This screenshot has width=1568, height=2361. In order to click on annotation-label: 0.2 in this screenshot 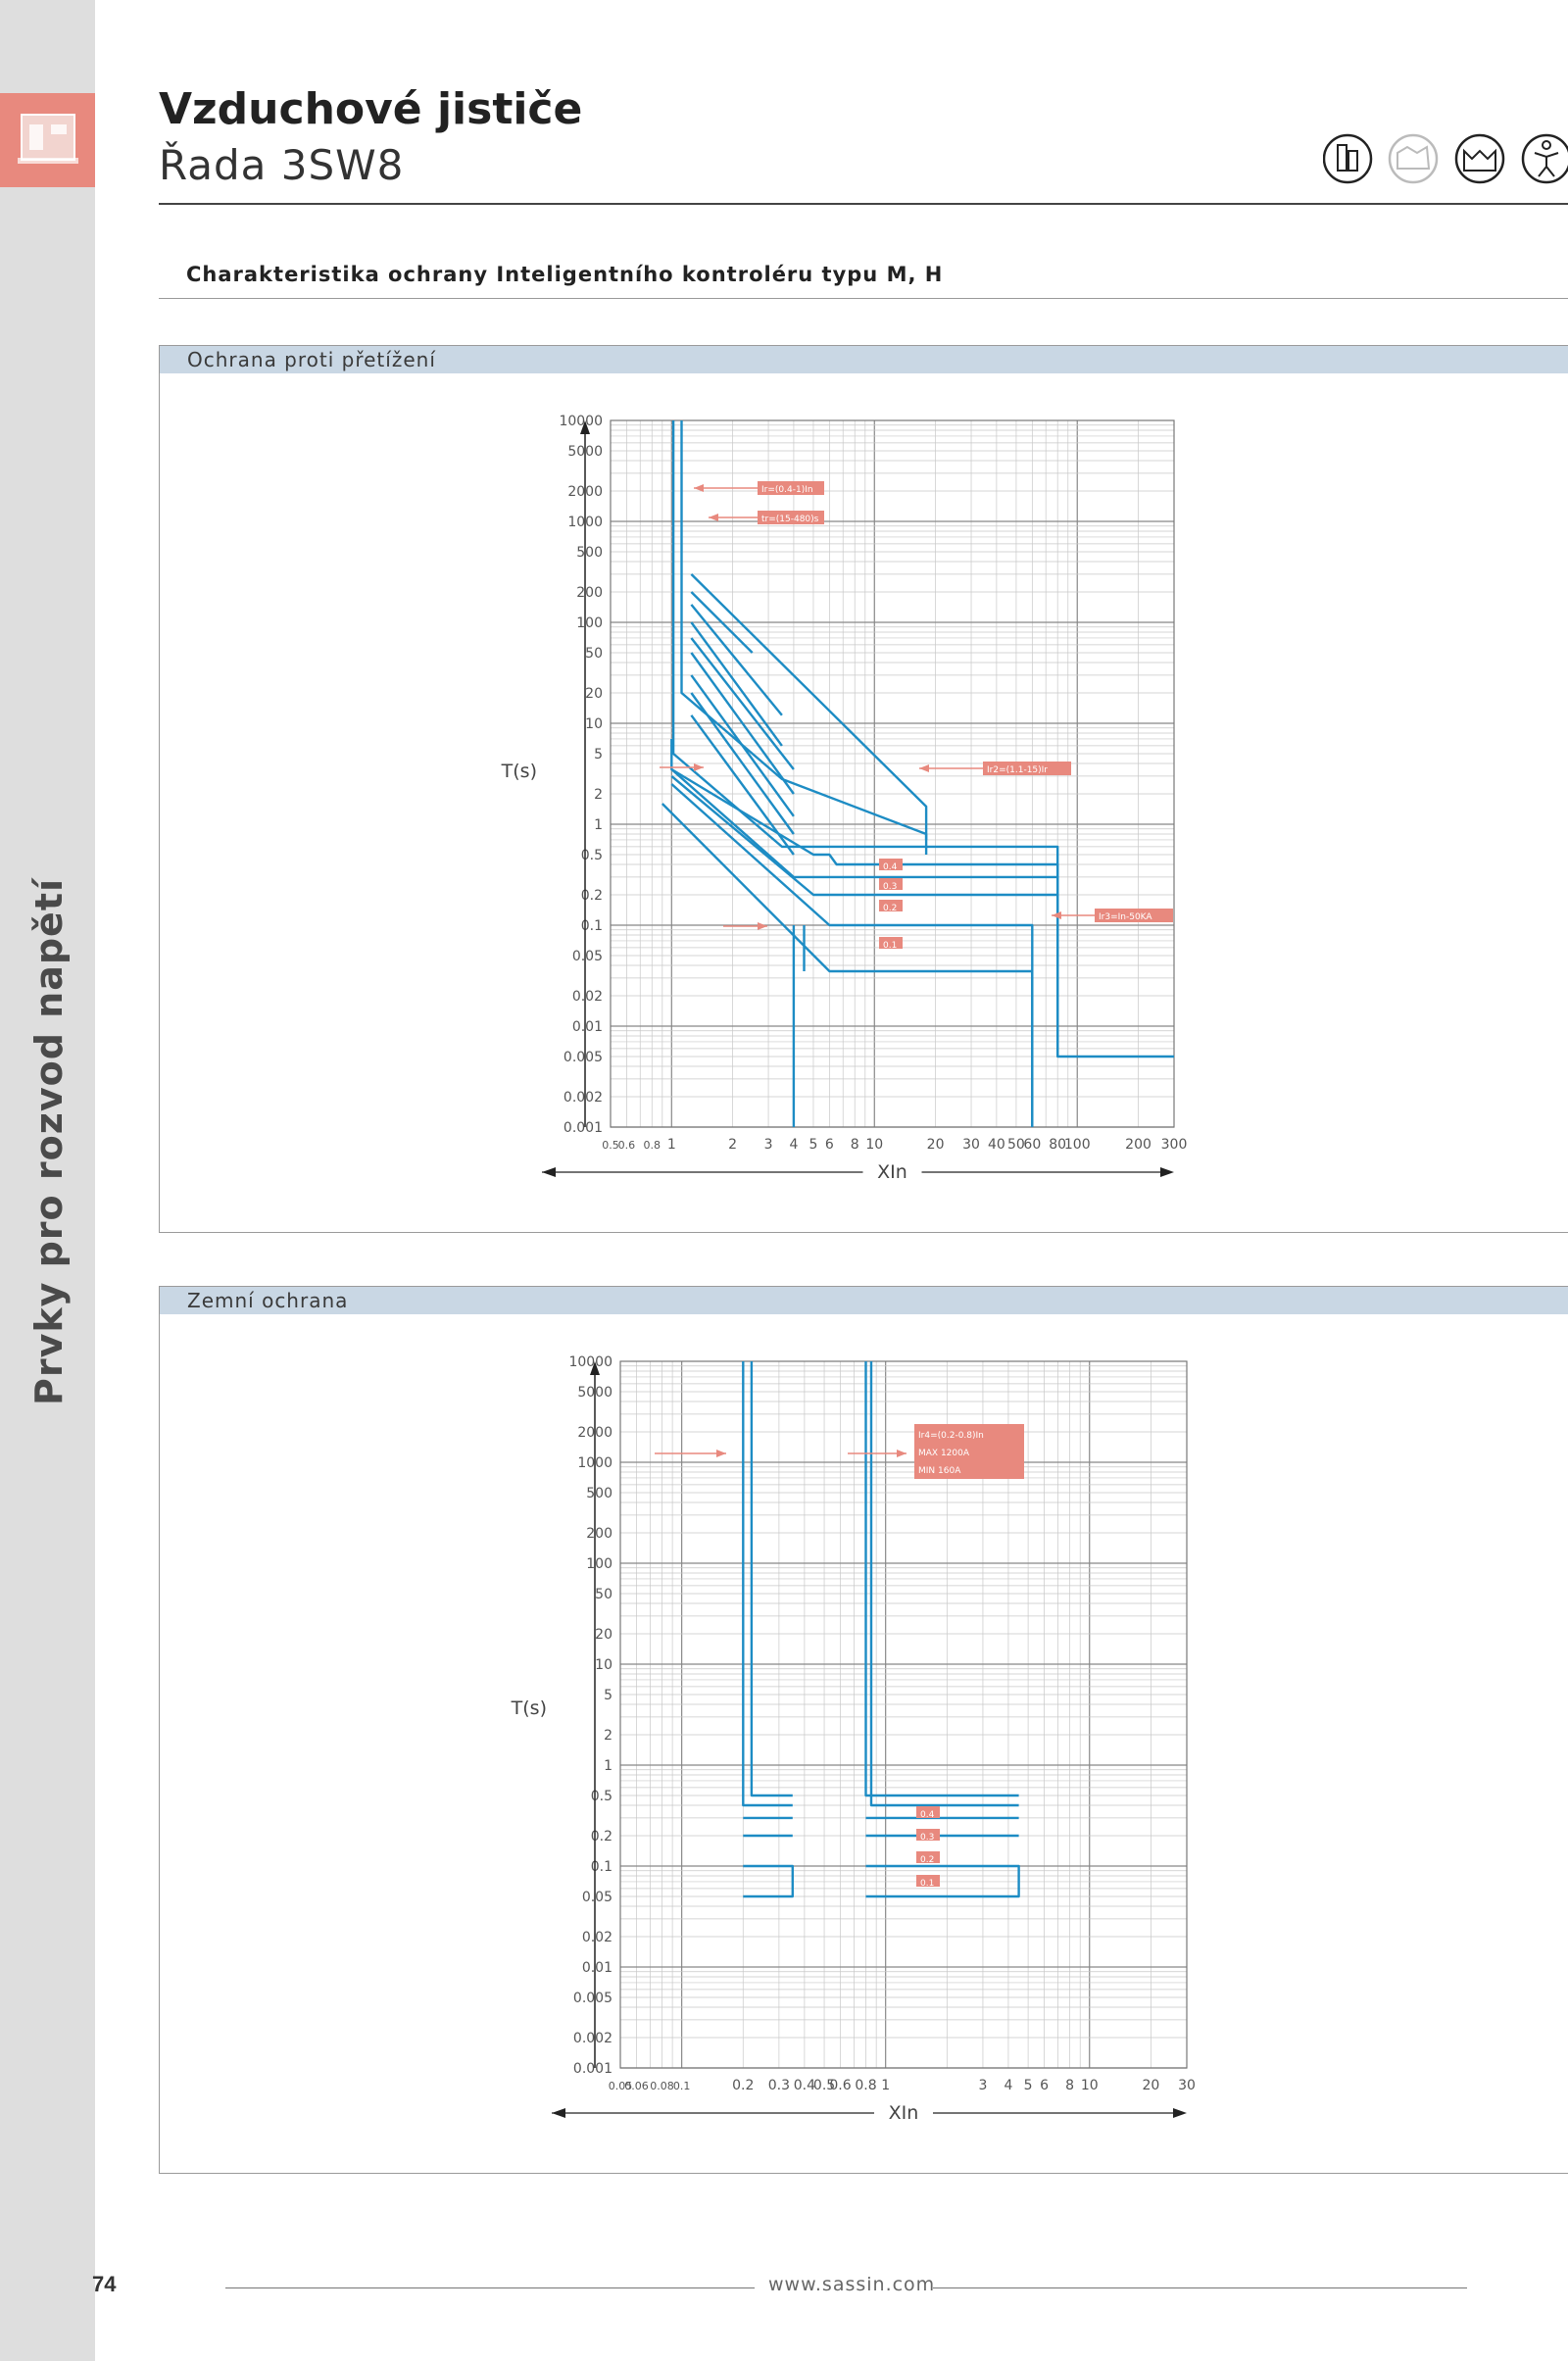, I will do `click(927, 1860)`.